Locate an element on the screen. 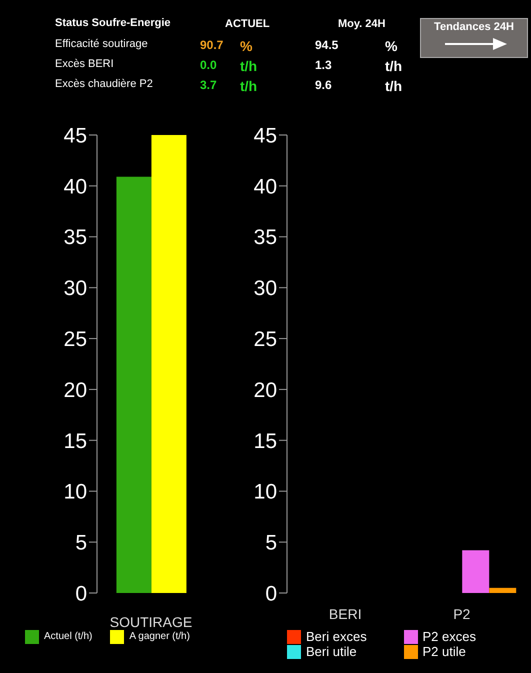 This screenshot has height=673, width=531. text: Status Soufre-Energie is located at coordinates (113, 23).